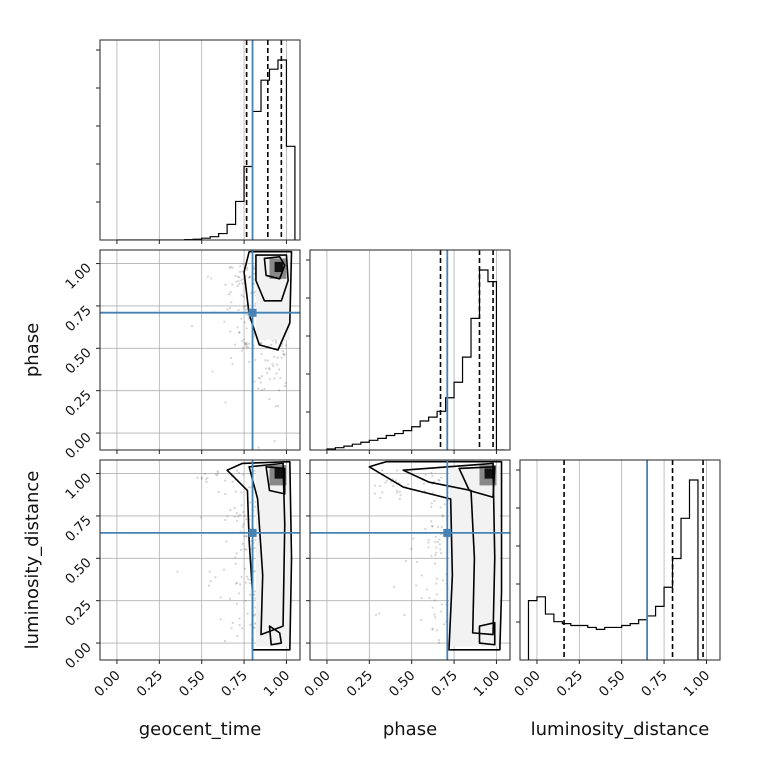  What do you see at coordinates (78, 571) in the screenshot?
I see `ytick-label-2-2: 0.50` at bounding box center [78, 571].